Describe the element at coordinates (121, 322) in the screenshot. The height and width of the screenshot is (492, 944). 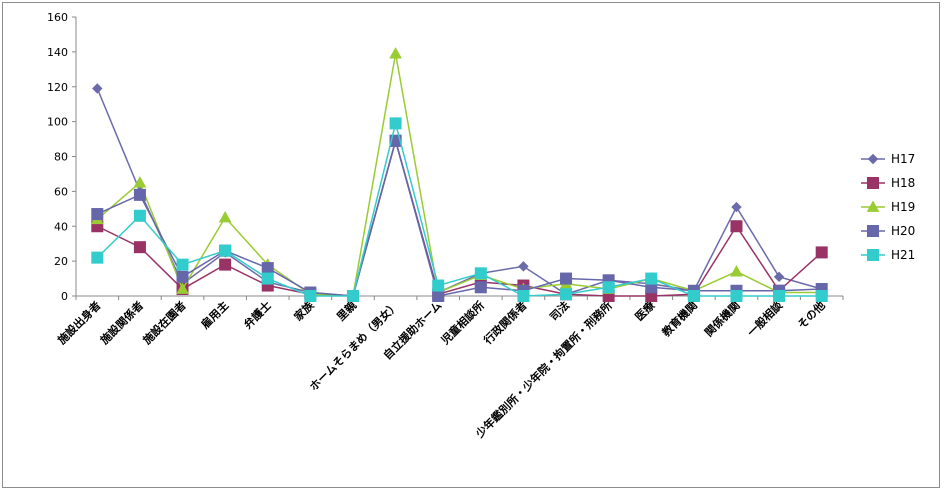
I see `x-category-label: 施設関係者` at that location.